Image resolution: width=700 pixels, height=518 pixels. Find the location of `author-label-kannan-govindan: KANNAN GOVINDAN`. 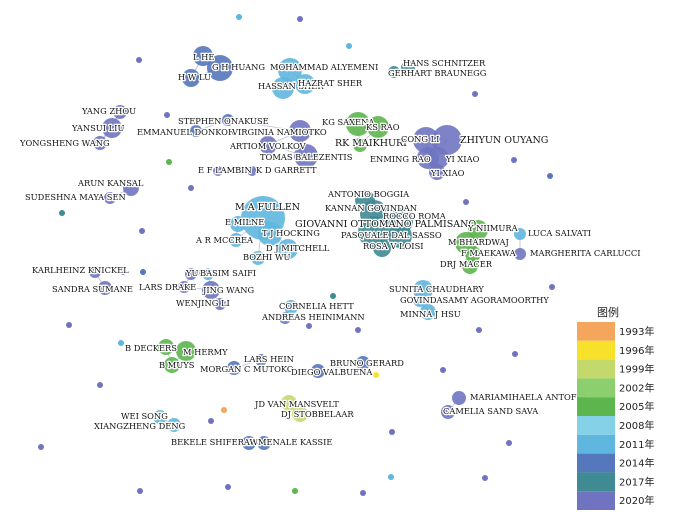

author-label-kannan-govindan: KANNAN GOVINDAN is located at coordinates (371, 208).